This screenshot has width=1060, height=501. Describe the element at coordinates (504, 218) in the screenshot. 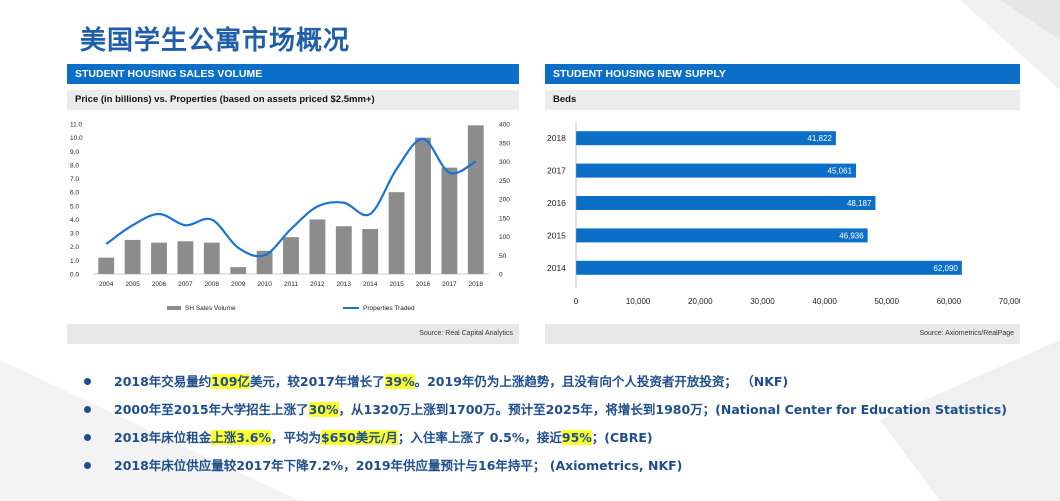

I see `y-right-tick-label: 150` at that location.